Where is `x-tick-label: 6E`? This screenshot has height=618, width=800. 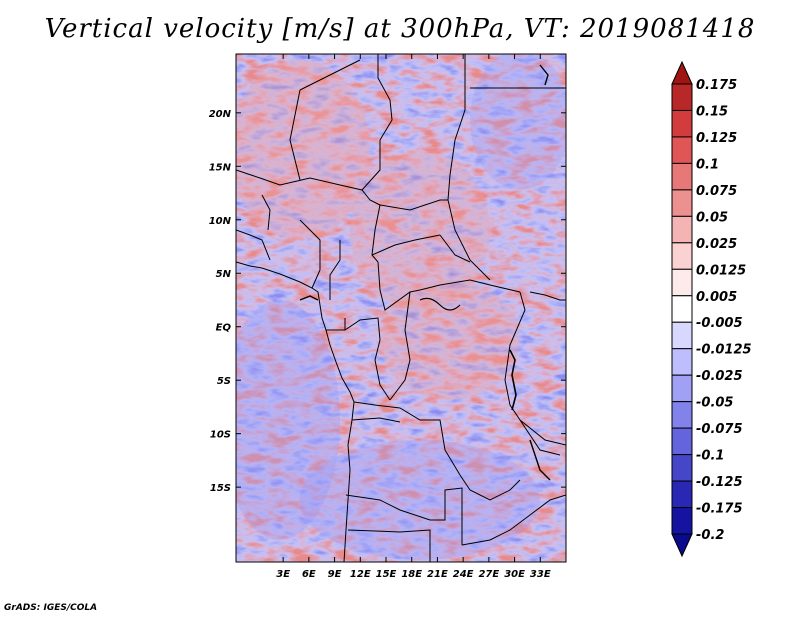
x-tick-label: 6E is located at coordinates (309, 574).